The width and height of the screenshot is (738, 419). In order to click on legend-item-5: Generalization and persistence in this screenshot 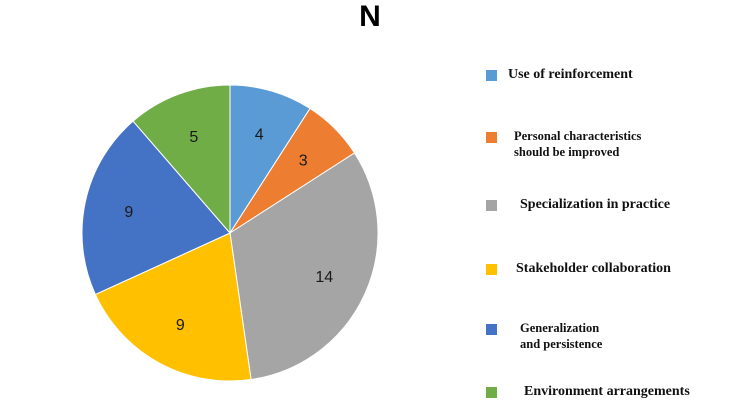, I will do `click(544, 336)`.